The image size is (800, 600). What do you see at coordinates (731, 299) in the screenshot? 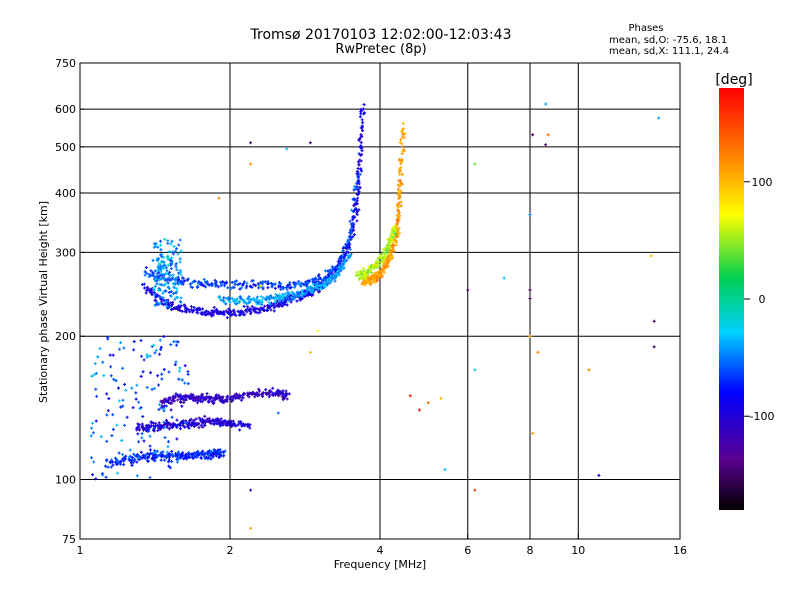
I see `colorbar` at bounding box center [731, 299].